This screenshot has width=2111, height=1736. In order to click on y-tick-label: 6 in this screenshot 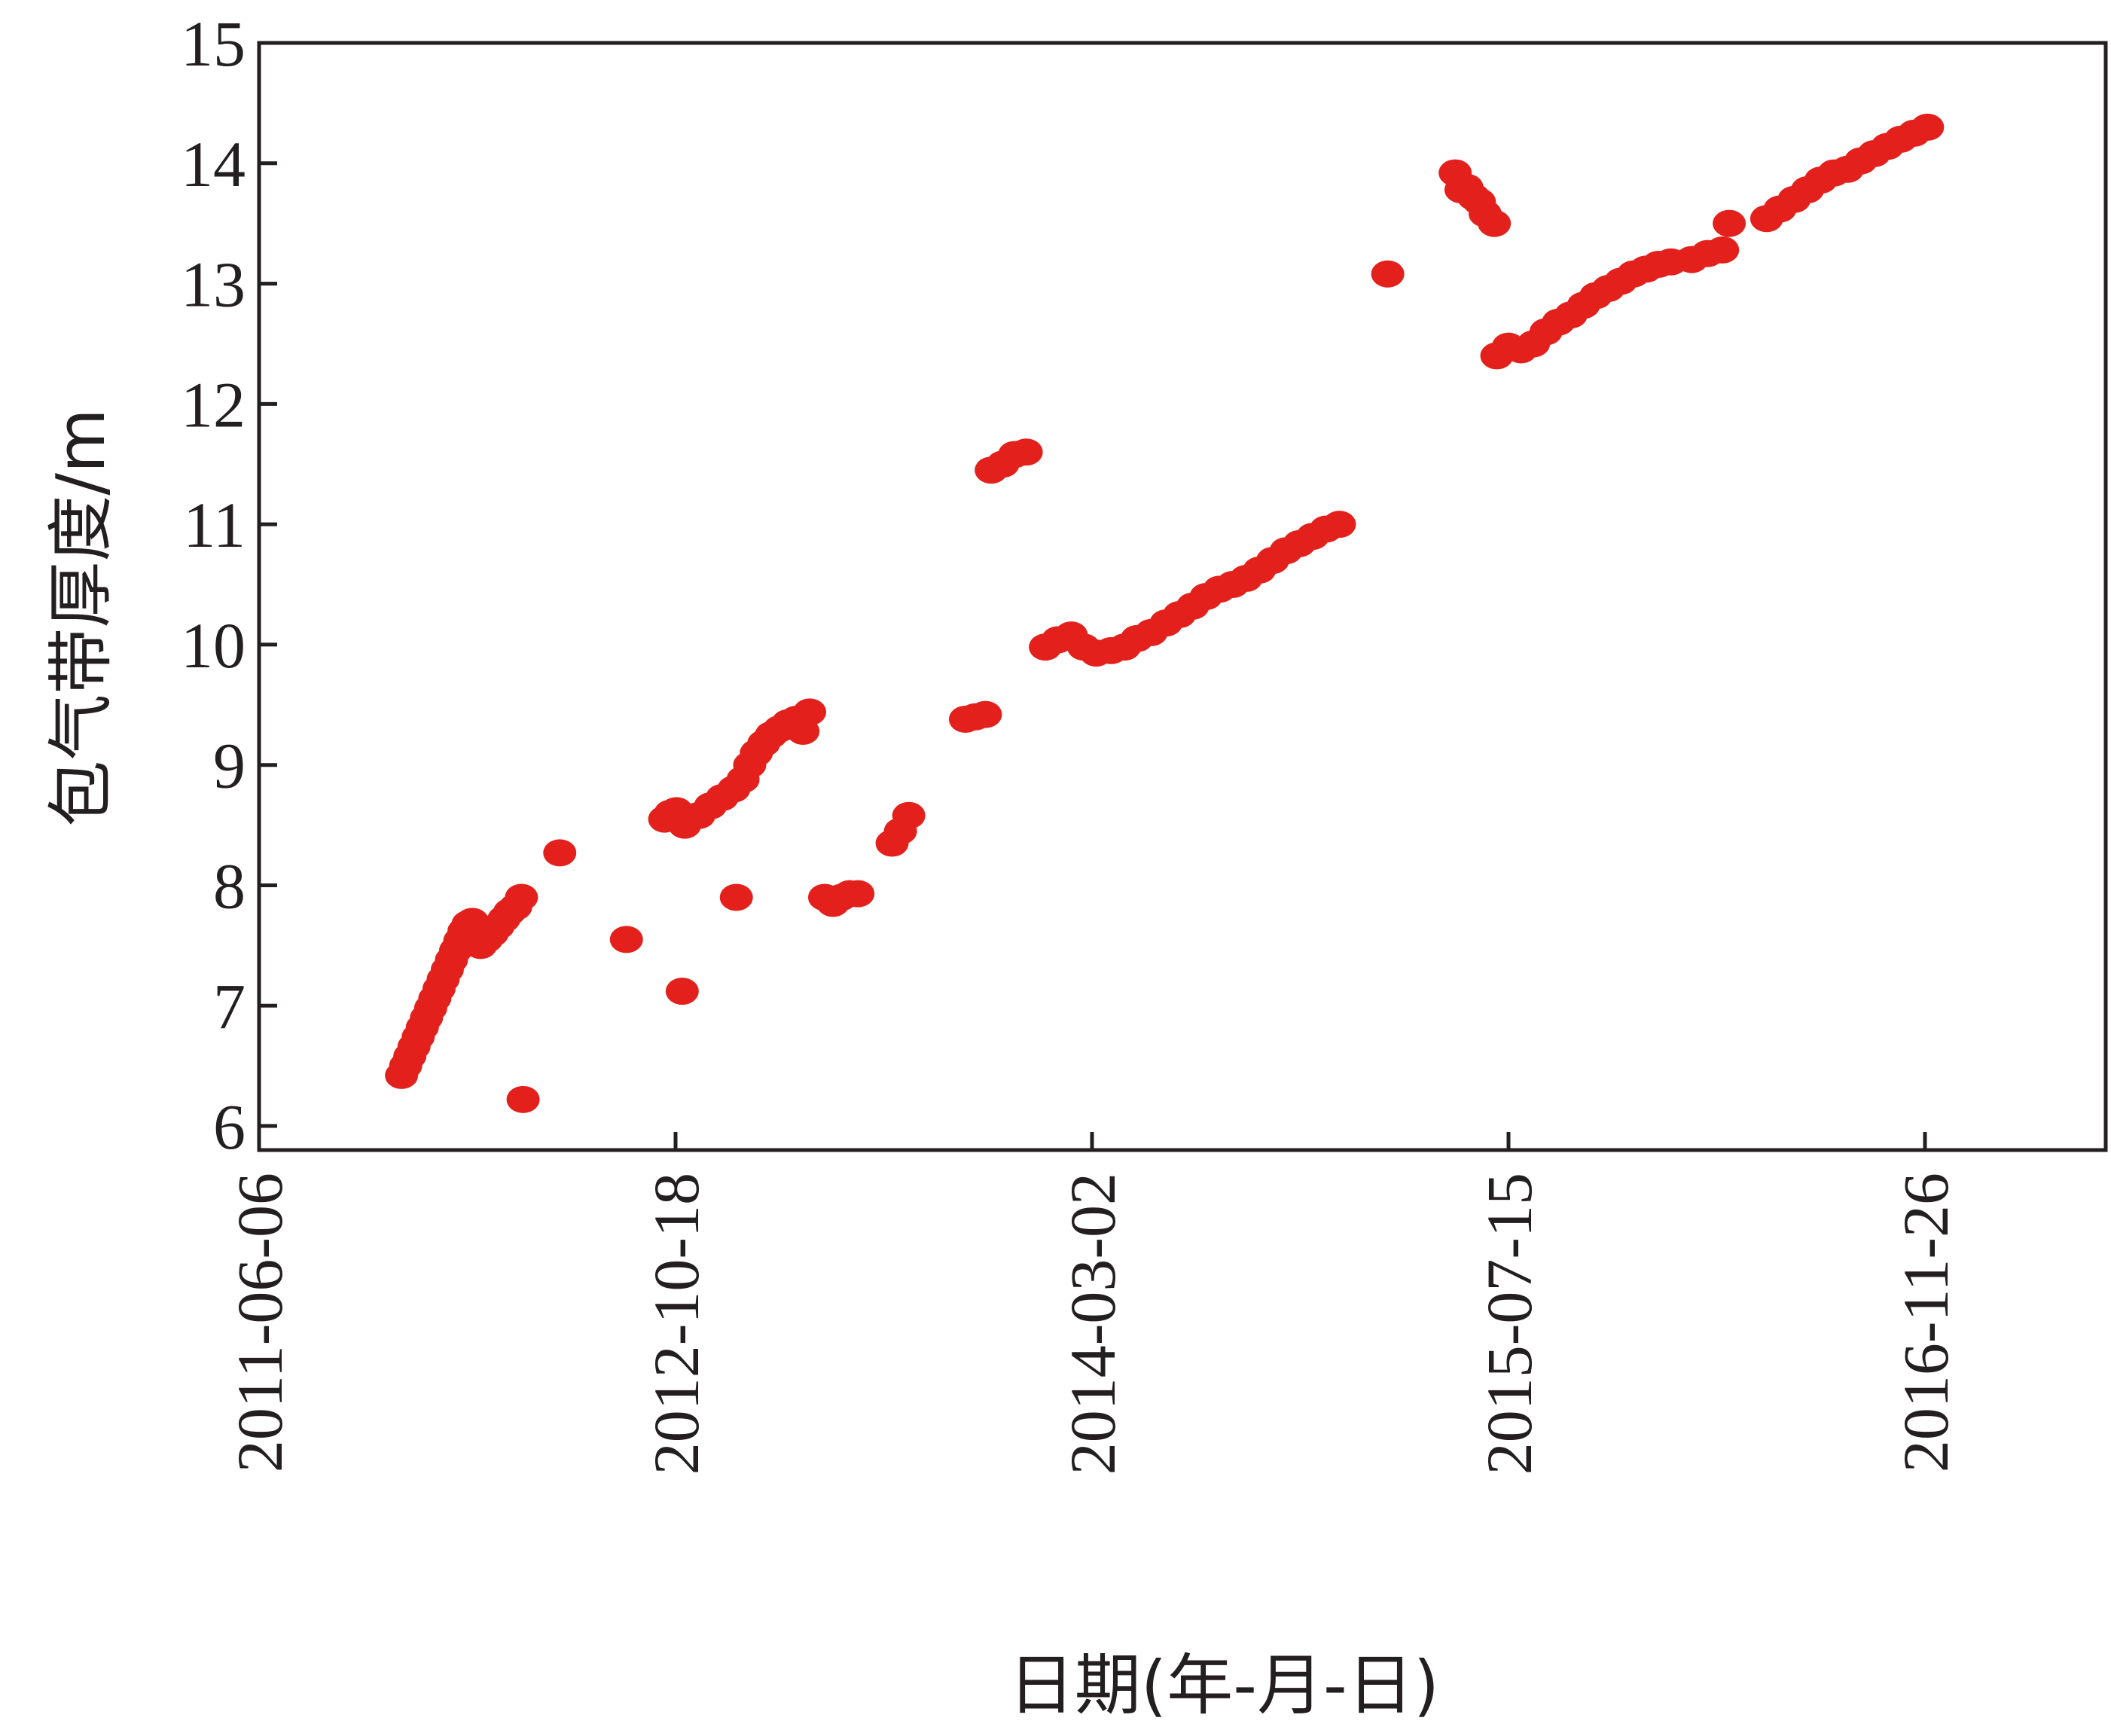, I will do `click(230, 1127)`.